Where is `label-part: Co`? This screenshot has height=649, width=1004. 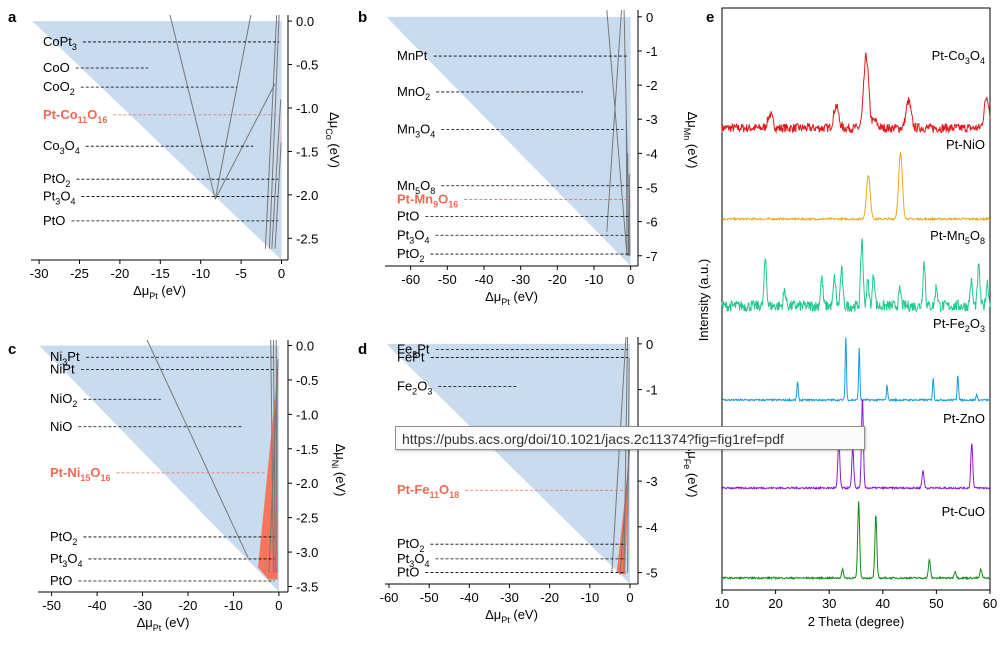
label-part: Co is located at coordinates (329, 134).